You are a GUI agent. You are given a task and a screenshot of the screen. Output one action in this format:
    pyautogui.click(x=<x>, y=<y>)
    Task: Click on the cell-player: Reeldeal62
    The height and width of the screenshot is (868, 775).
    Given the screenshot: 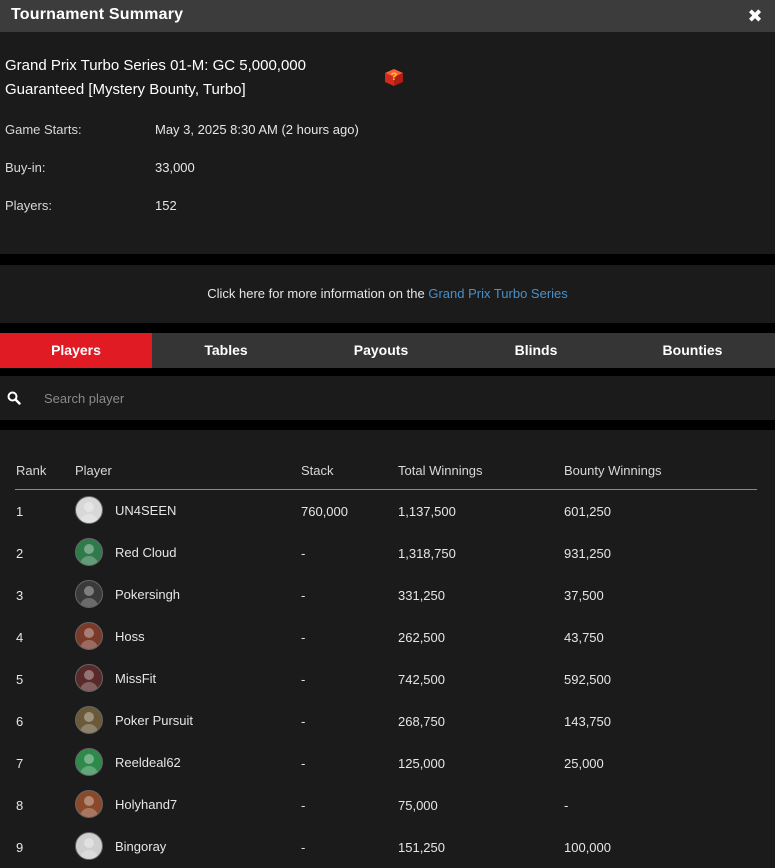 What is the action you would take?
    pyautogui.click(x=128, y=762)
    